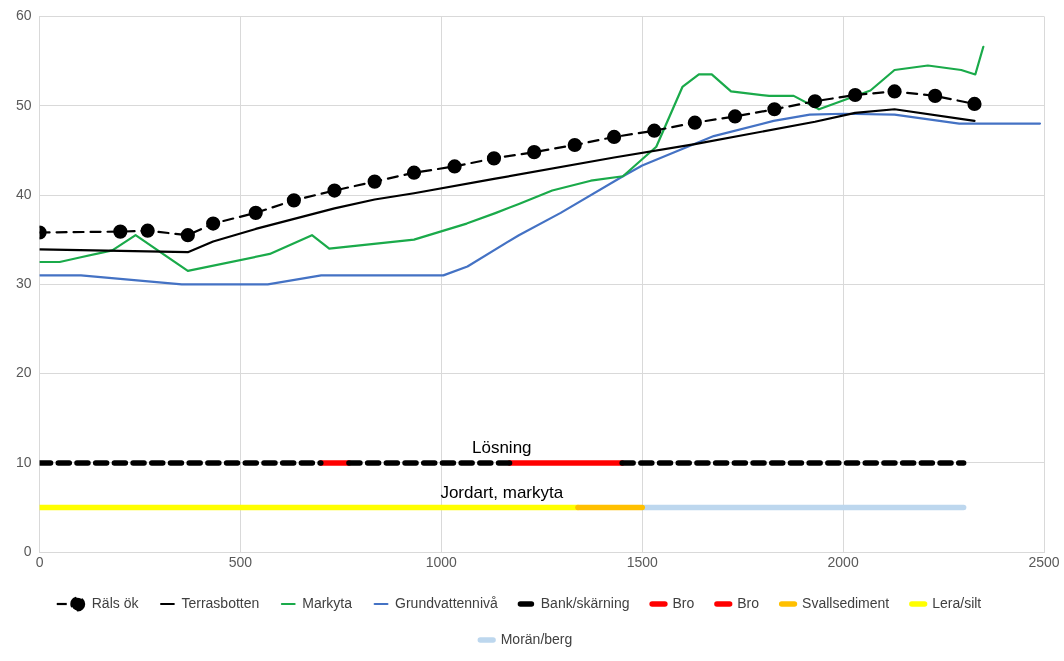 The width and height of the screenshot is (1064, 661). Describe the element at coordinates (446, 602) in the screenshot. I see `legend-label: Grundvattennivå` at that location.